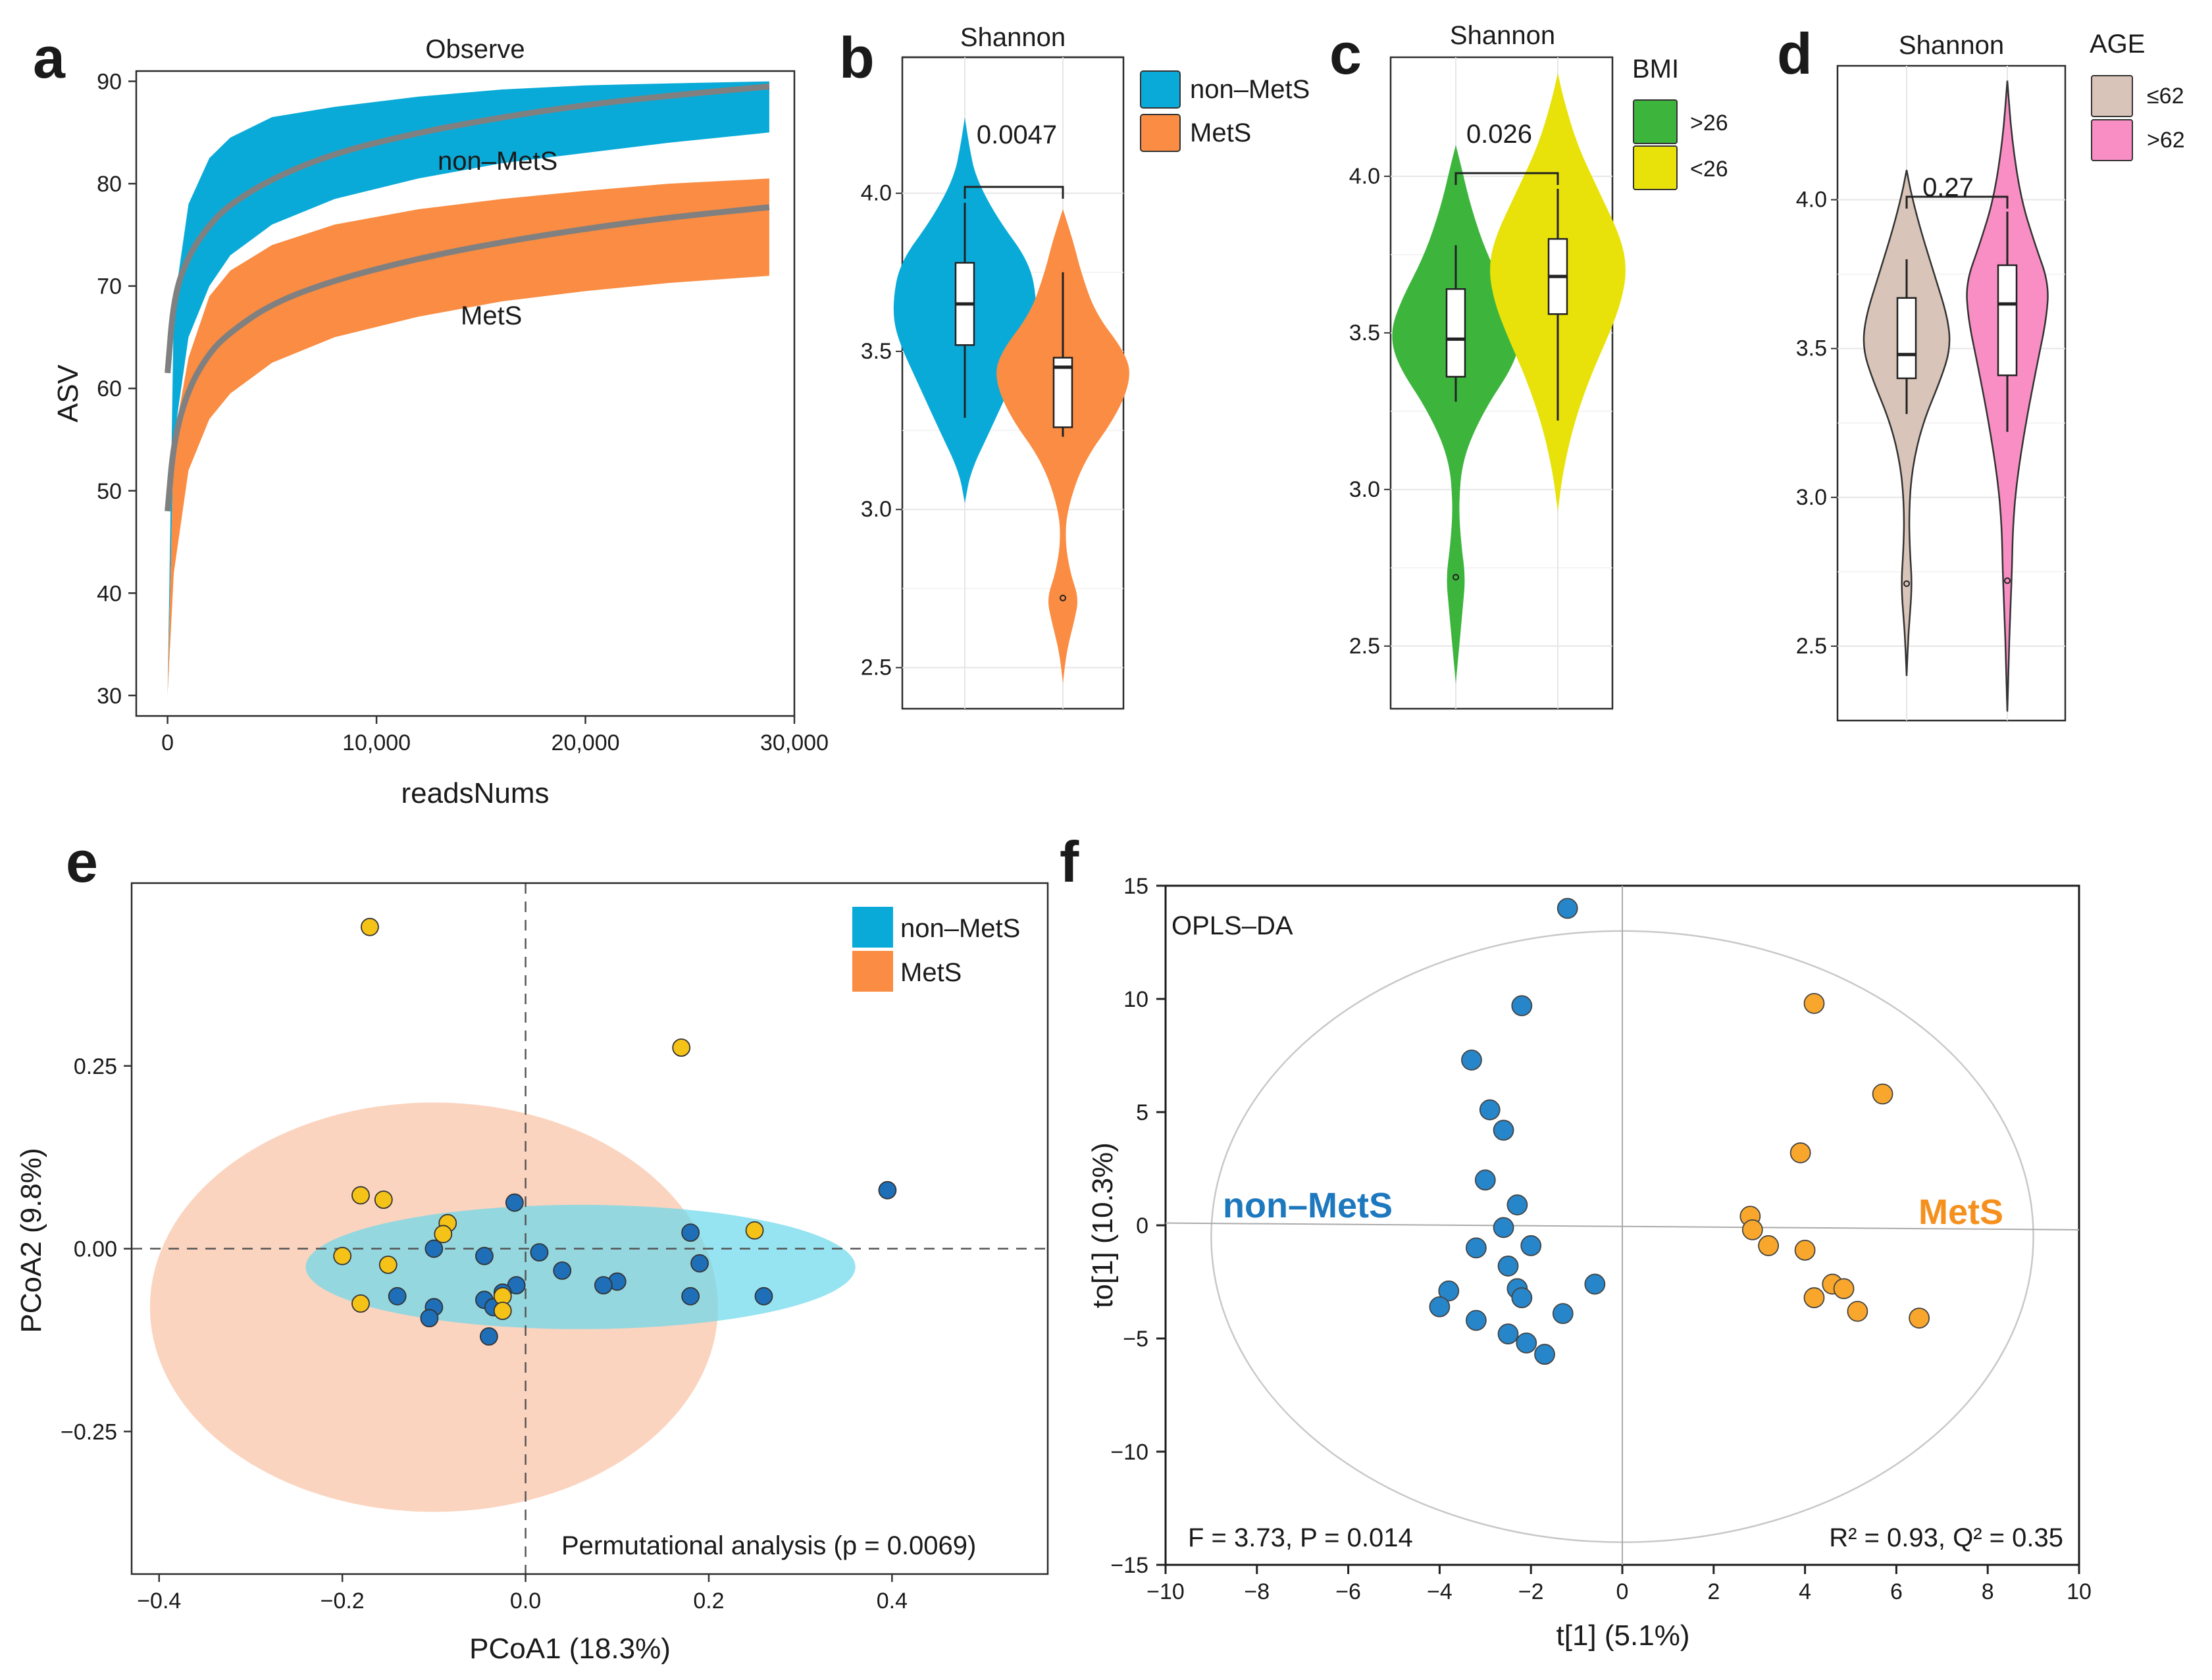 Image resolution: width=2212 pixels, height=1680 pixels. Describe the element at coordinates (1907, 423) in the screenshot. I see `violin-≤62` at that location.